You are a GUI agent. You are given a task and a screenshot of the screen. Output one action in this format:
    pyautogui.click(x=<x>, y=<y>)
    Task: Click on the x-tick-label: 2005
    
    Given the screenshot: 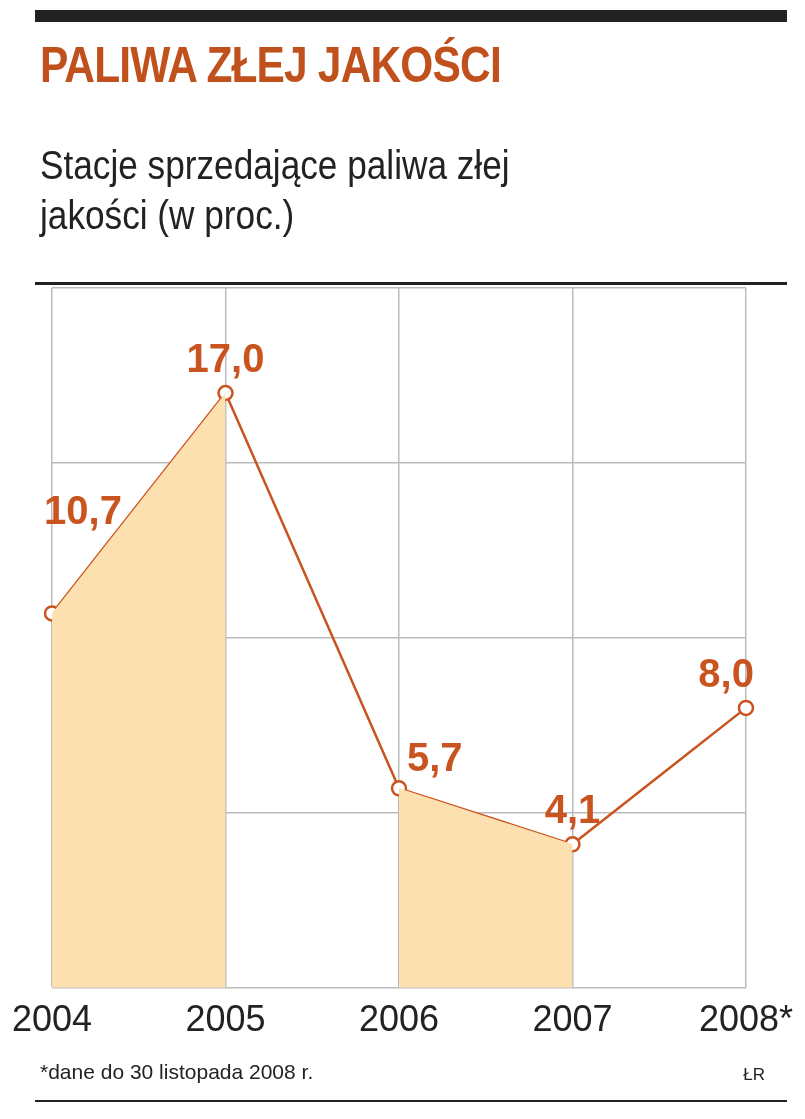 What is the action you would take?
    pyautogui.click(x=225, y=1019)
    